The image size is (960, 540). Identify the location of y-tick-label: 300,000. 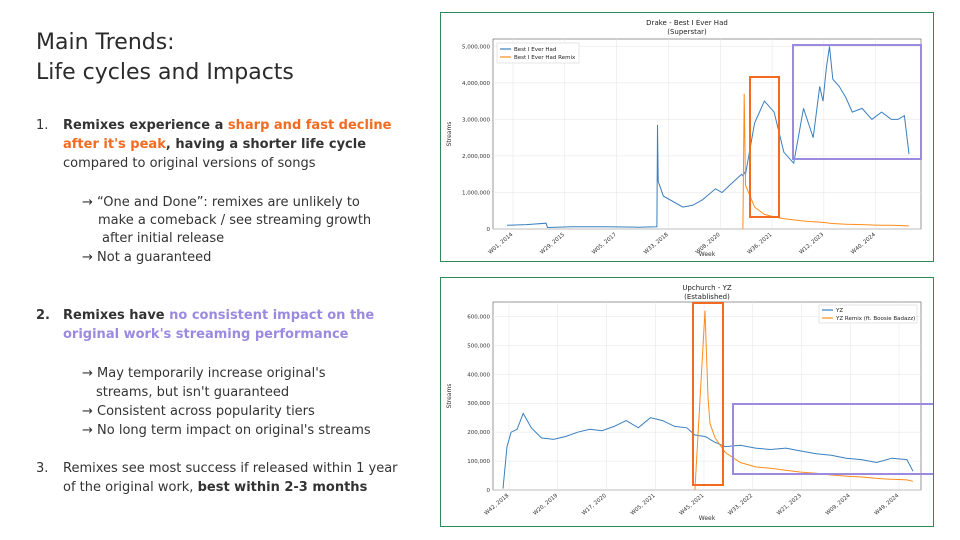
(478, 404).